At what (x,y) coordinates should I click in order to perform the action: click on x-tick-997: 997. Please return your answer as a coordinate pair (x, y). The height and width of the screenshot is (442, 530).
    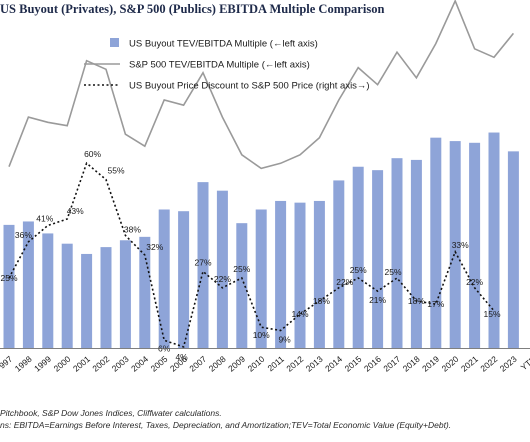
    Looking at the image, I should click on (7, 362).